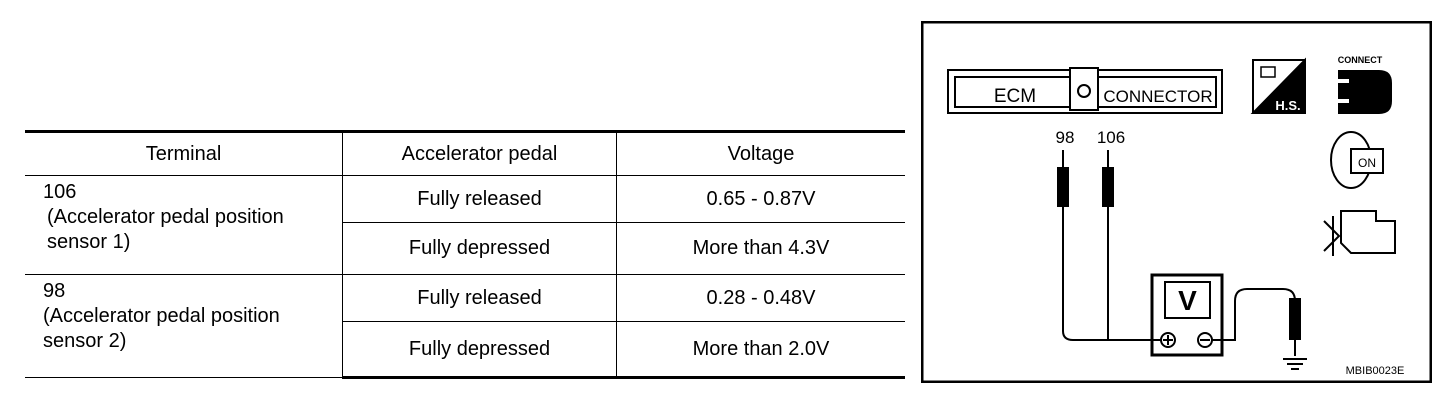 Image resolution: width=1456 pixels, height=400 pixels. Describe the element at coordinates (1186, 340) in the screenshot. I see `terminal-signs` at that location.